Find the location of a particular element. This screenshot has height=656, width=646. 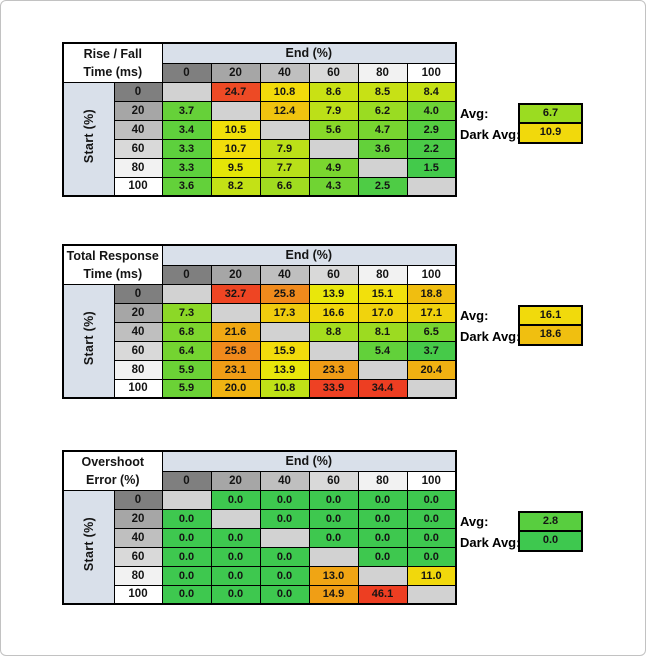

dark-avg-value-cell: 10.9 is located at coordinates (550, 134).